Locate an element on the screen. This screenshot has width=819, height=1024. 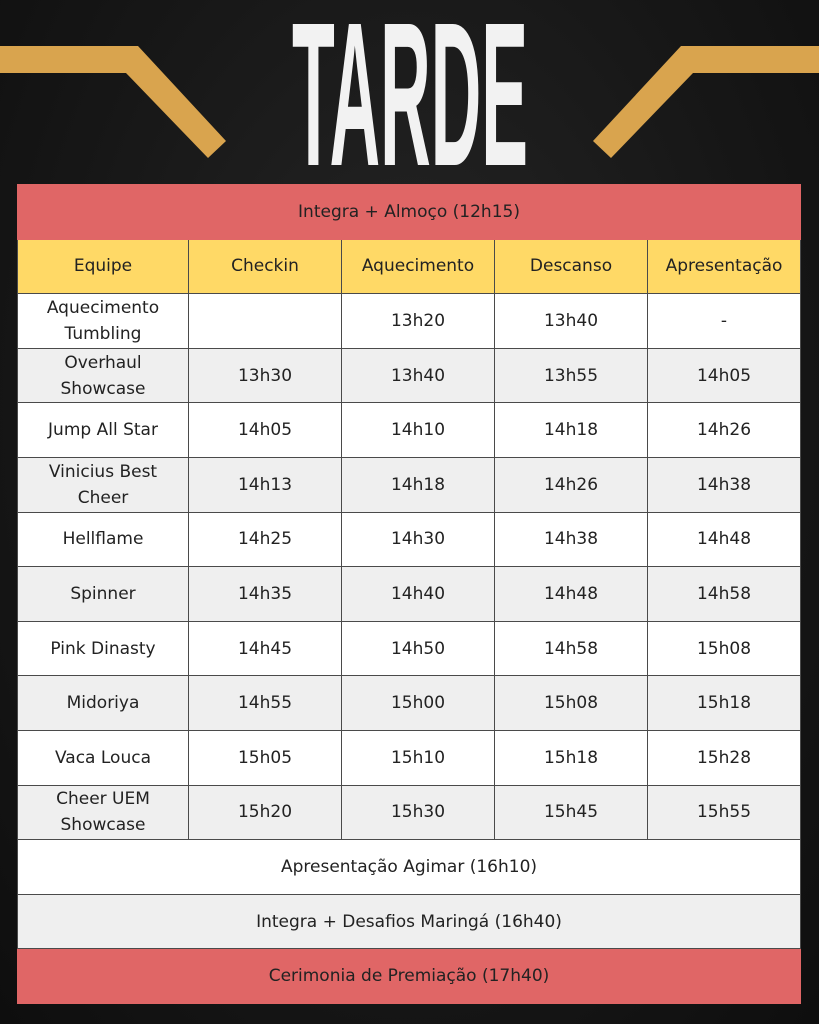
team-name-cell: Overhaul Showcase is located at coordinates (103, 375).